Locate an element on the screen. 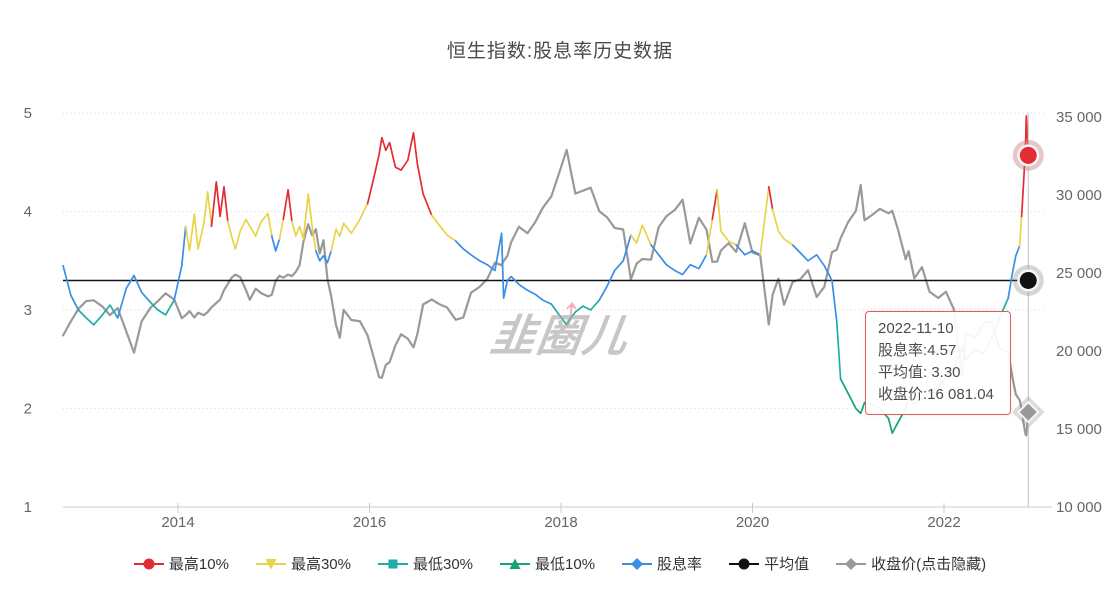 The width and height of the screenshot is (1120, 599). legend-item-average: 平均值 is located at coordinates (769, 563).